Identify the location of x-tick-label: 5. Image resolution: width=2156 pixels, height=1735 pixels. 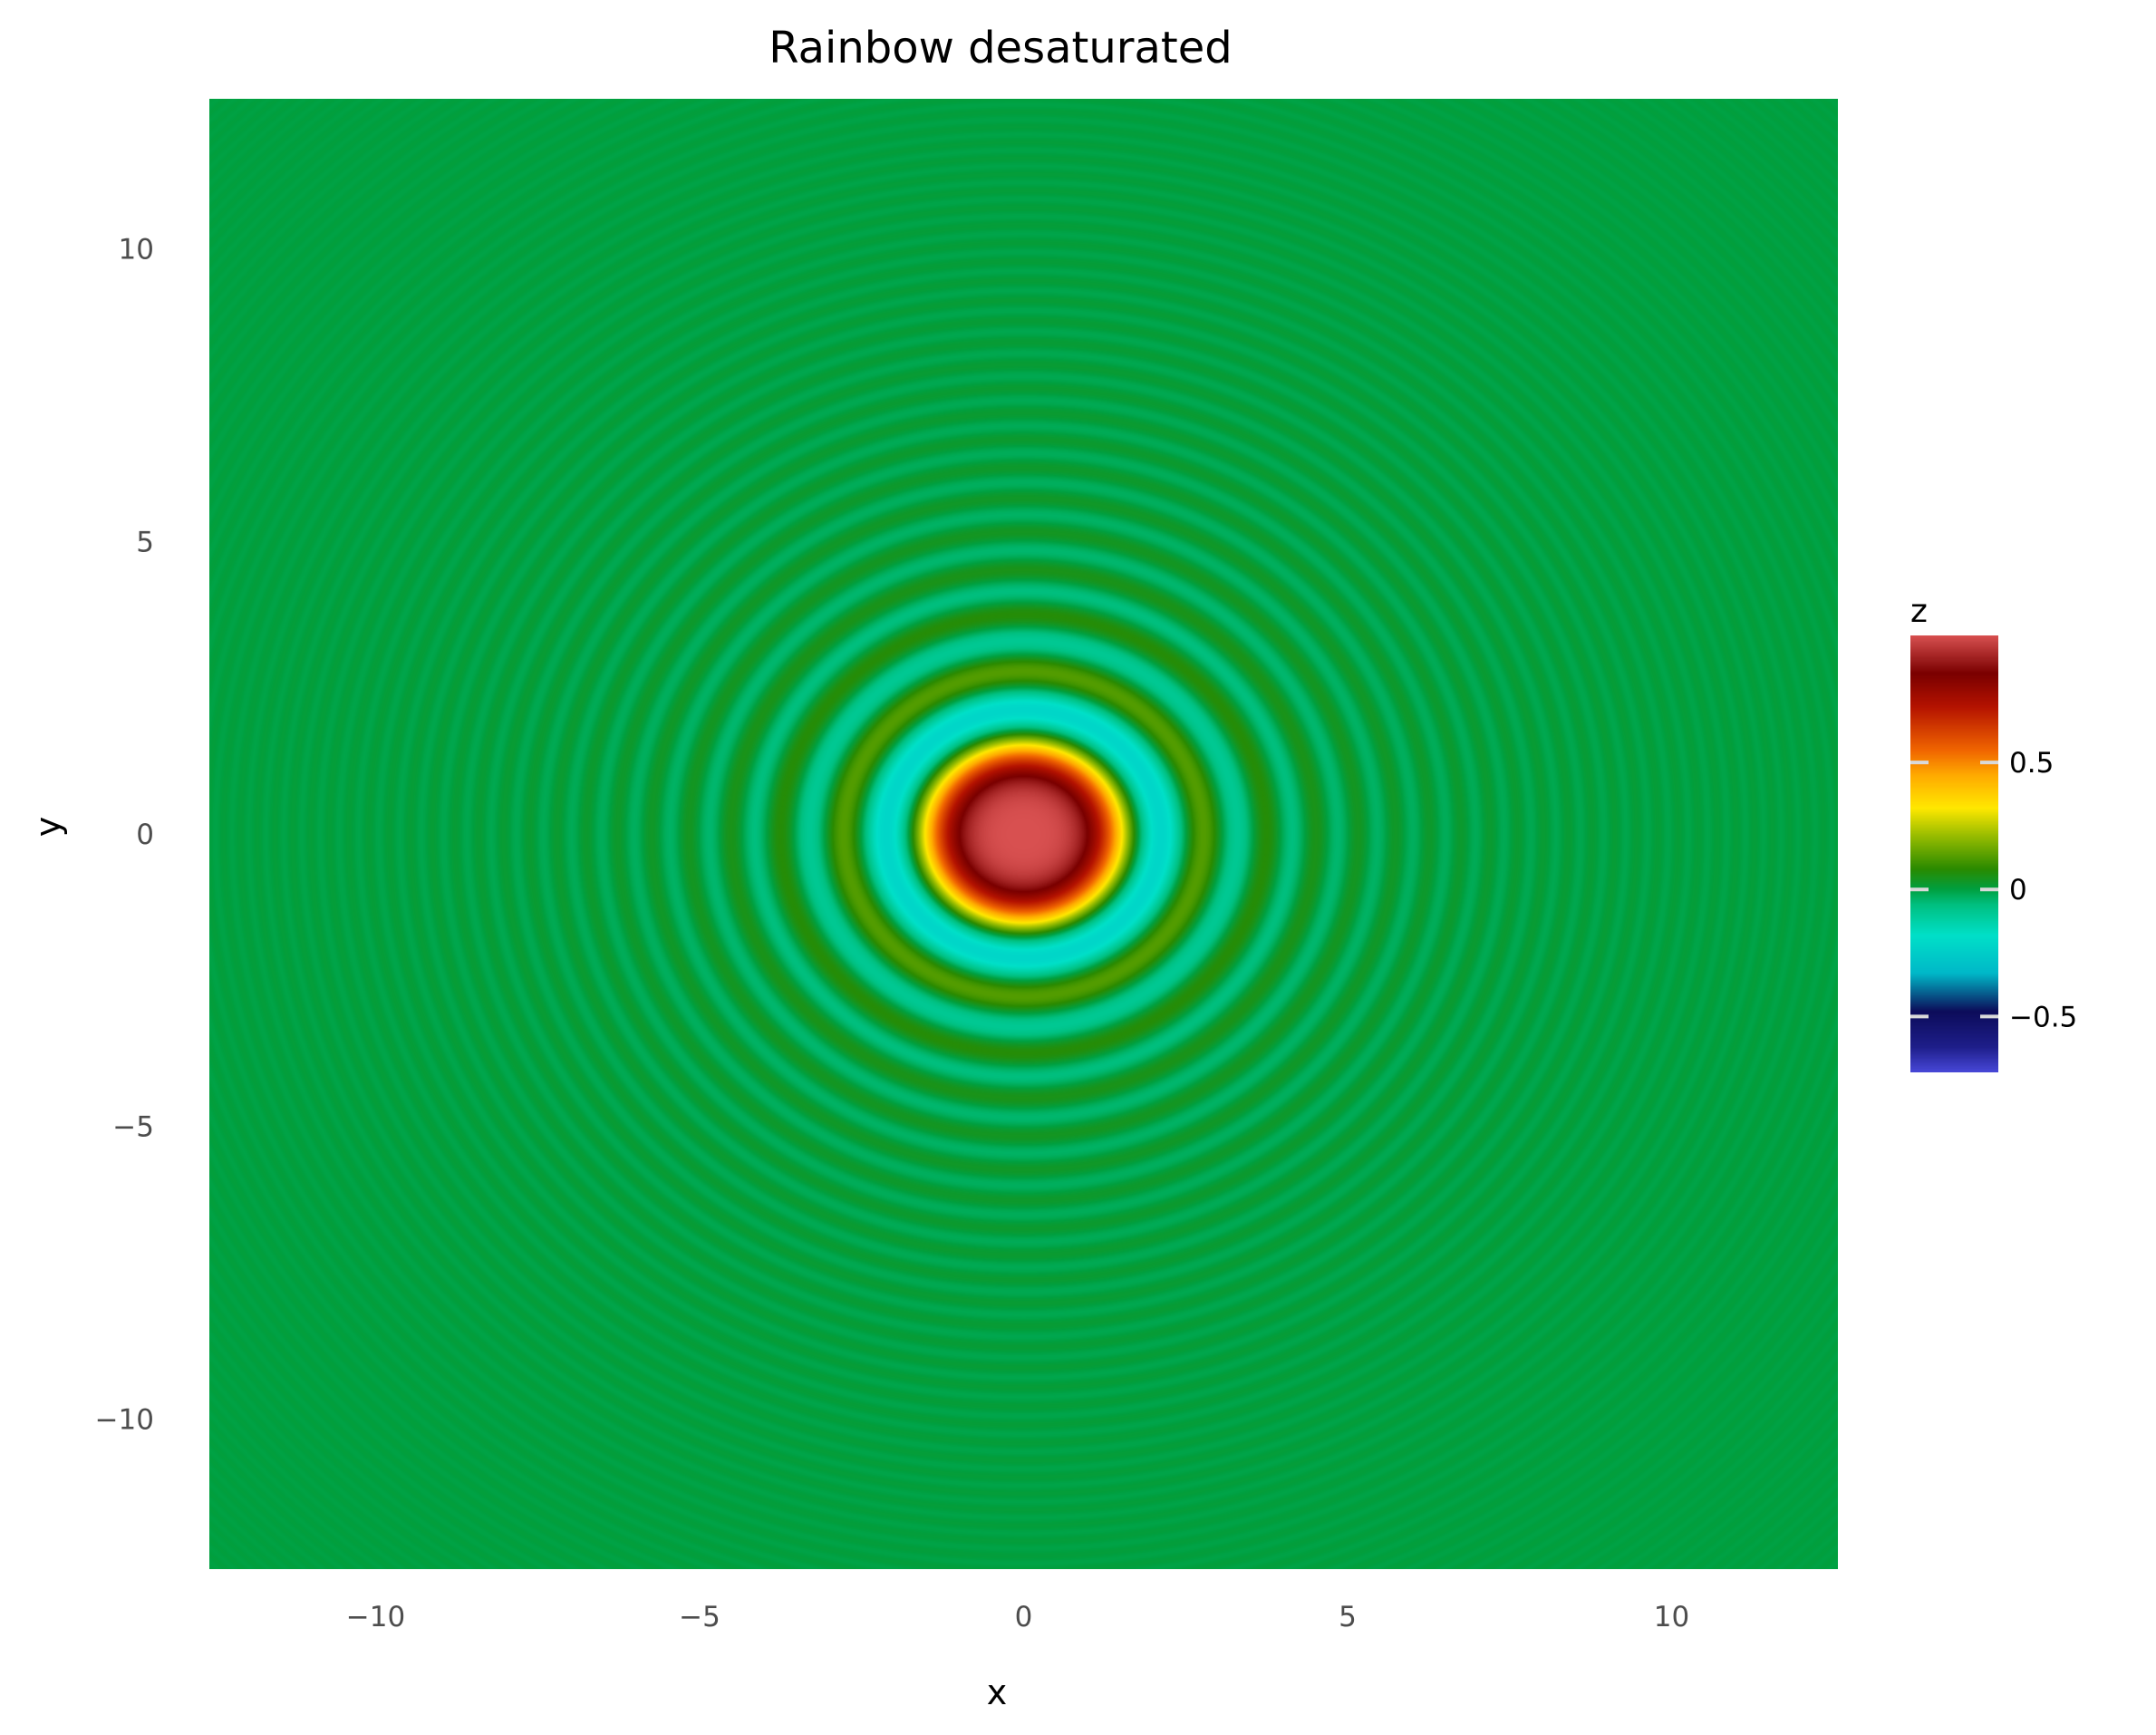
(1348, 1617).